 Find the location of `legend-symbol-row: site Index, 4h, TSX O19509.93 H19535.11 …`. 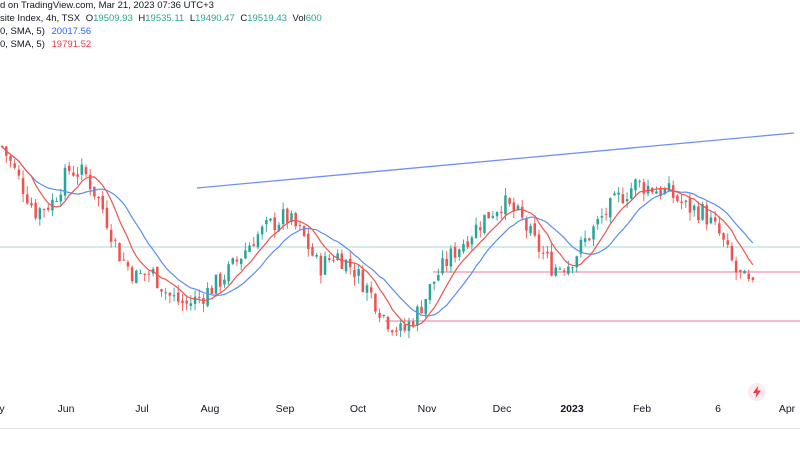

legend-symbol-row: site Index, 4h, TSX O19509.93 H19535.11 … is located at coordinates (161, 19).